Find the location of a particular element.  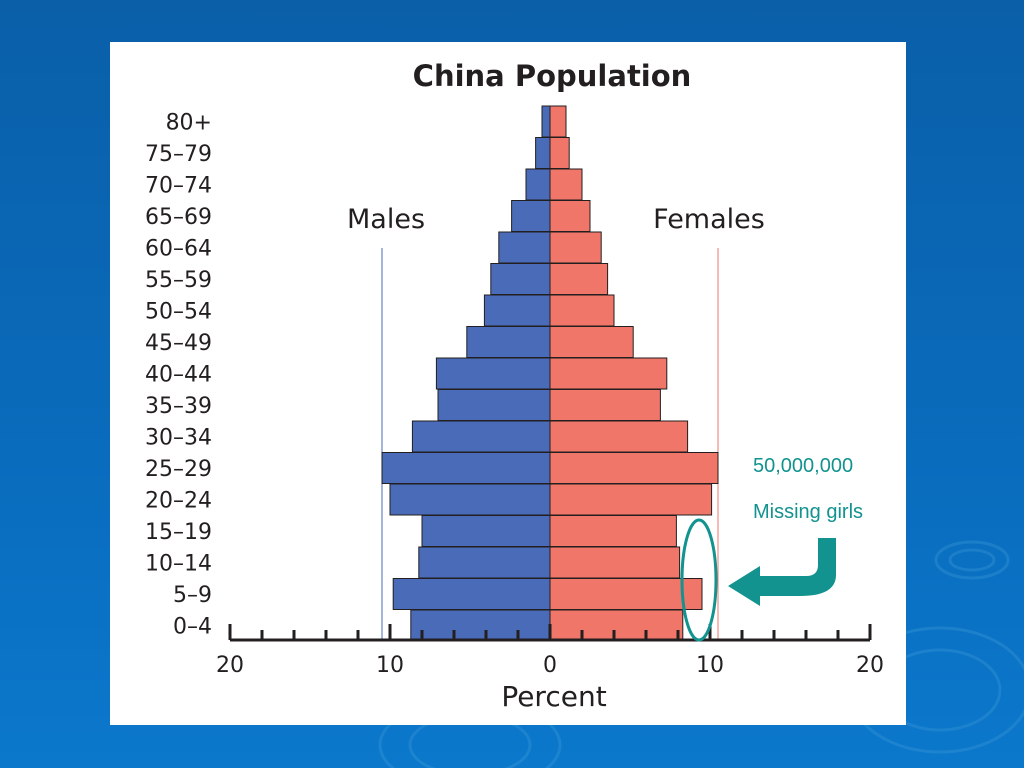

x-tick-label-1: 10 is located at coordinates (390, 665).